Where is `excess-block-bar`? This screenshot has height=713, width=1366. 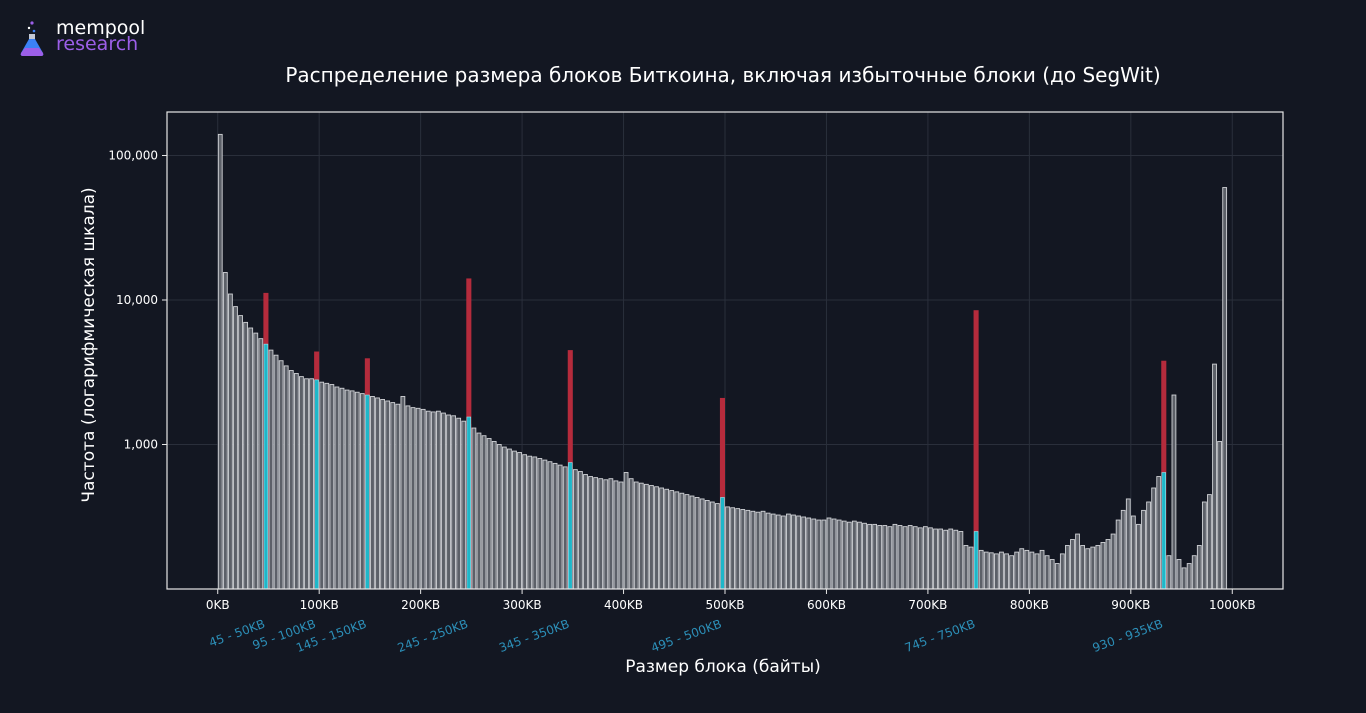 excess-block-bar is located at coordinates (722, 493).